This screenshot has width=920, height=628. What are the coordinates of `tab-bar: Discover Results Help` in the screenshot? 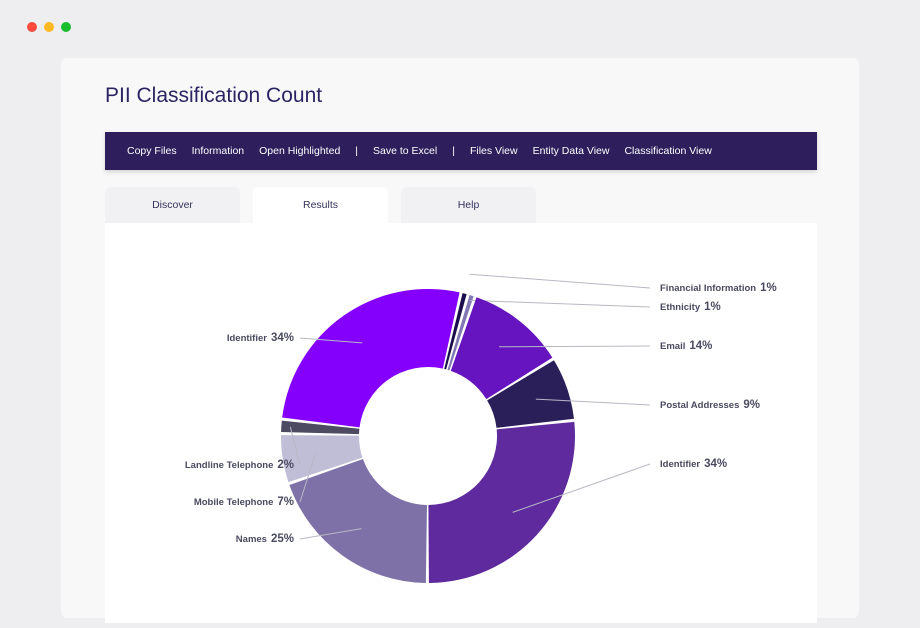 It's located at (327, 205).